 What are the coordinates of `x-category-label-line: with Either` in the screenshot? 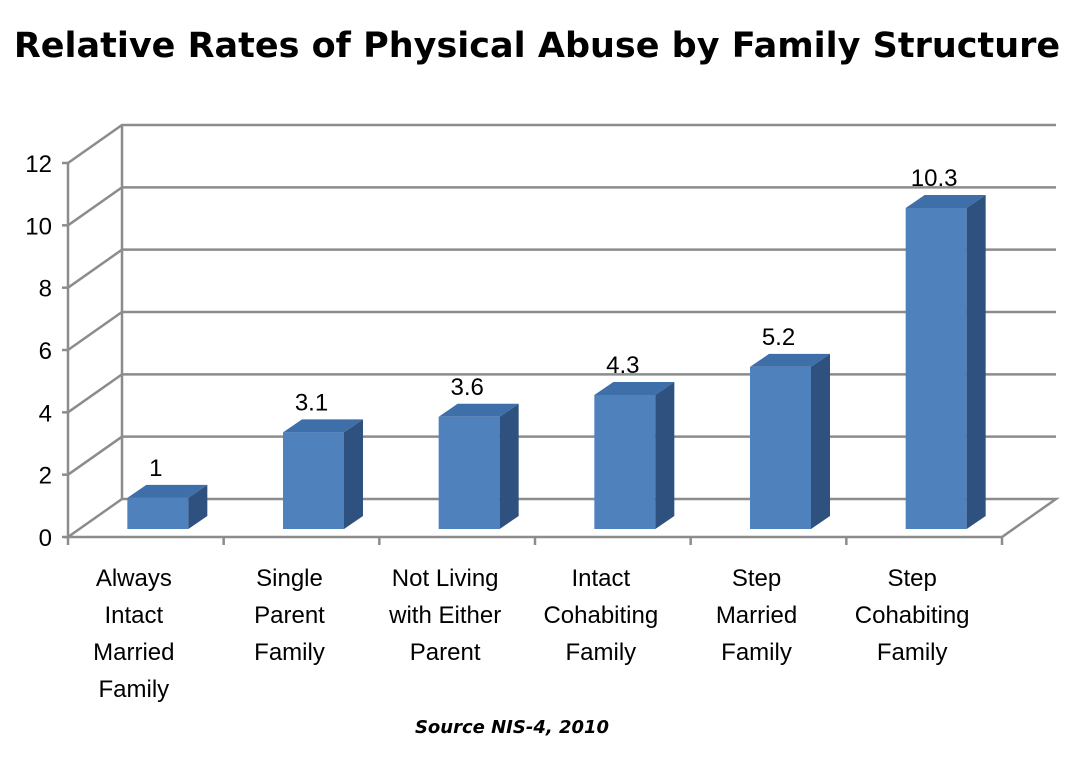 It's located at (444, 615).